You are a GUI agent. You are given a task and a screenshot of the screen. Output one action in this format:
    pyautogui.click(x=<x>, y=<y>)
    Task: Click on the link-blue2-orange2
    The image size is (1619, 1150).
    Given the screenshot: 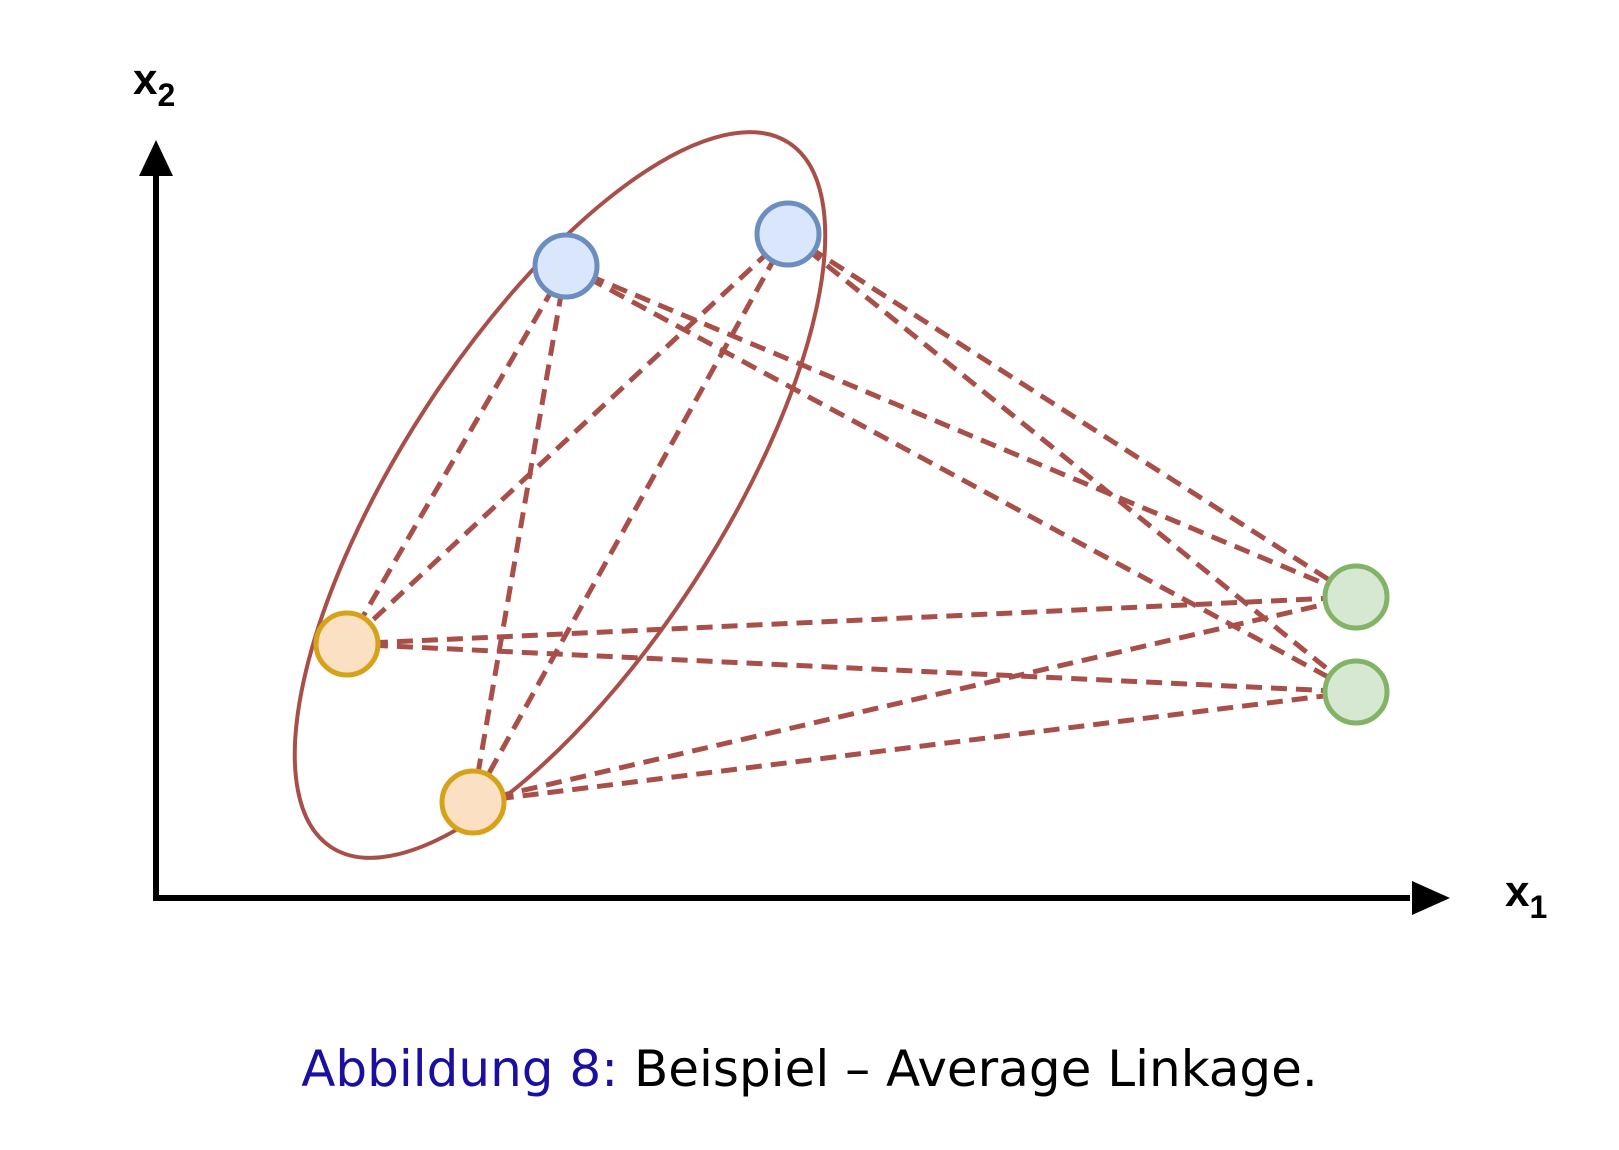 What is the action you would take?
    pyautogui.click(x=630, y=518)
    